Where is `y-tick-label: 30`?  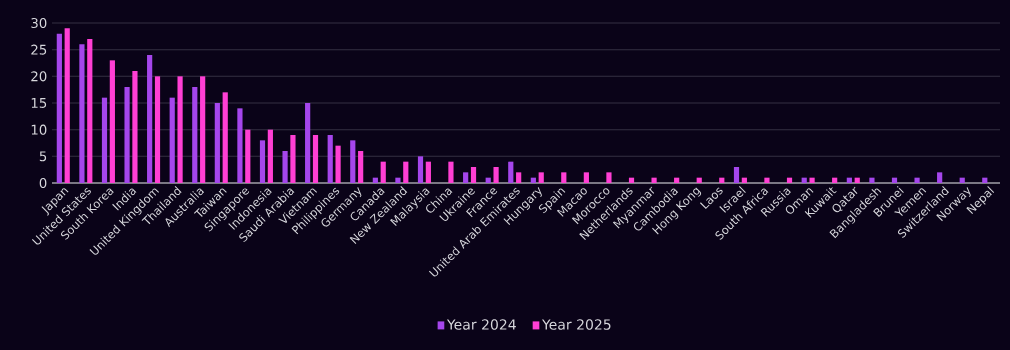 y-tick-label: 30 is located at coordinates (39, 23).